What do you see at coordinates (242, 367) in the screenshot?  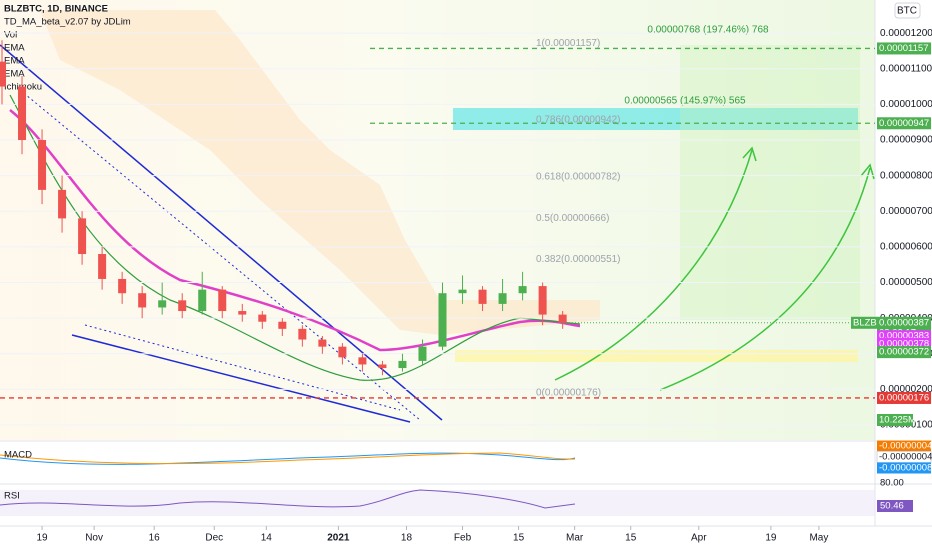 I see `channel-line` at bounding box center [242, 367].